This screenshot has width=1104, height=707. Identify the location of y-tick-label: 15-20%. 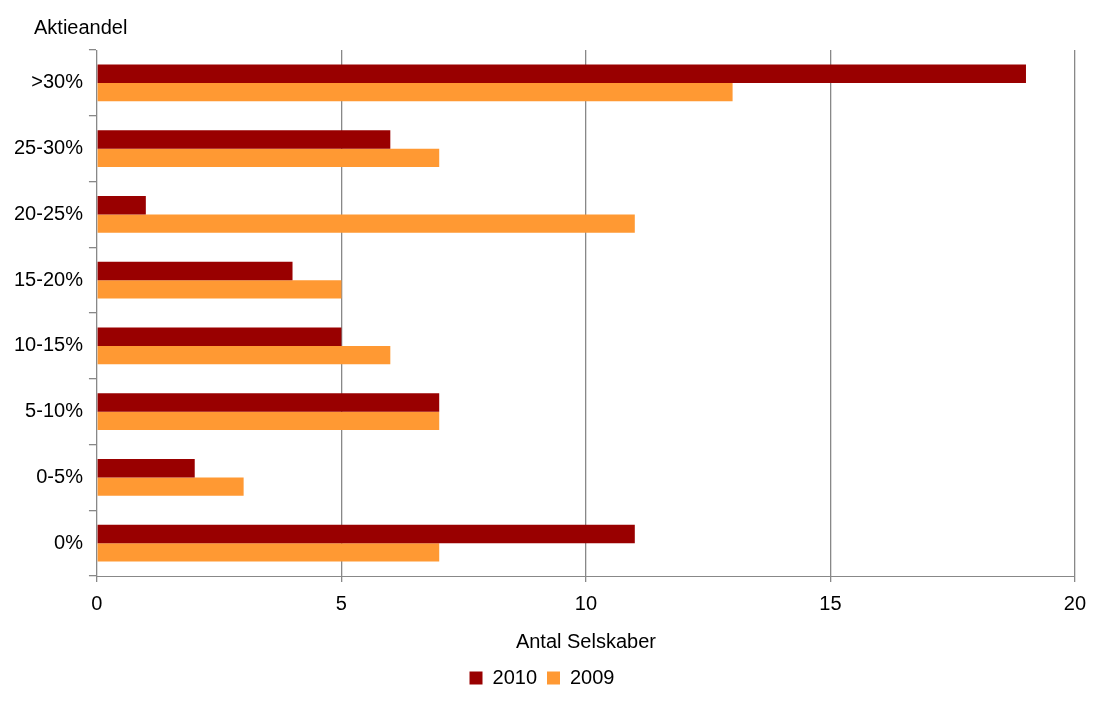
(49, 278).